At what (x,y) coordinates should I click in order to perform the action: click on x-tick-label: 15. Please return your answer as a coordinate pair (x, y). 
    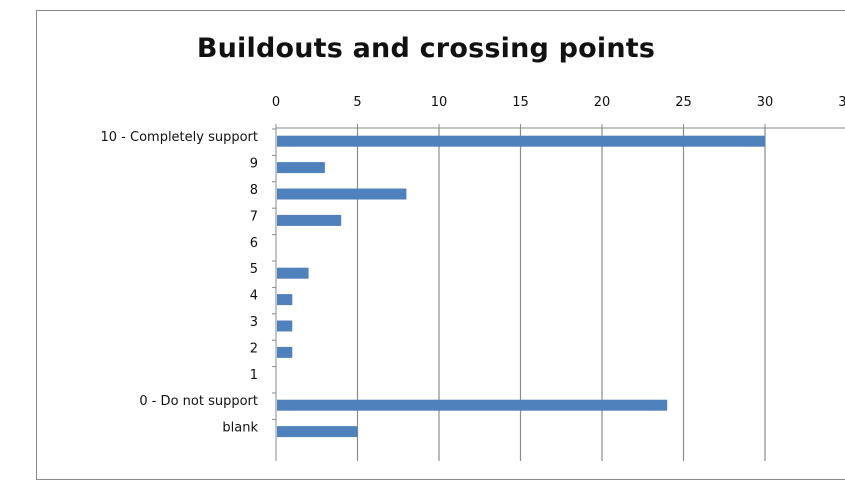
    Looking at the image, I should click on (520, 102).